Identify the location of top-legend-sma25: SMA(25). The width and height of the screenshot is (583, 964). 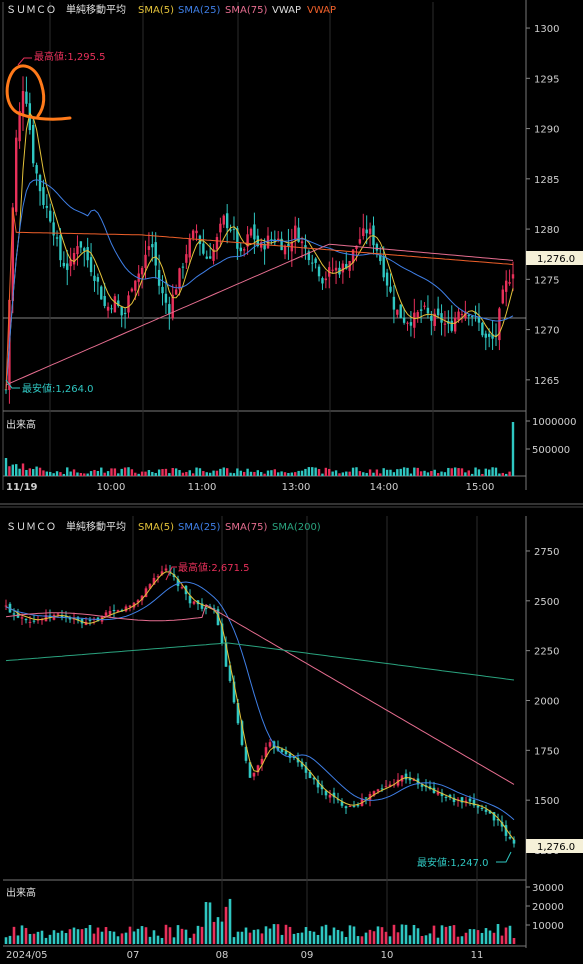
(199, 10).